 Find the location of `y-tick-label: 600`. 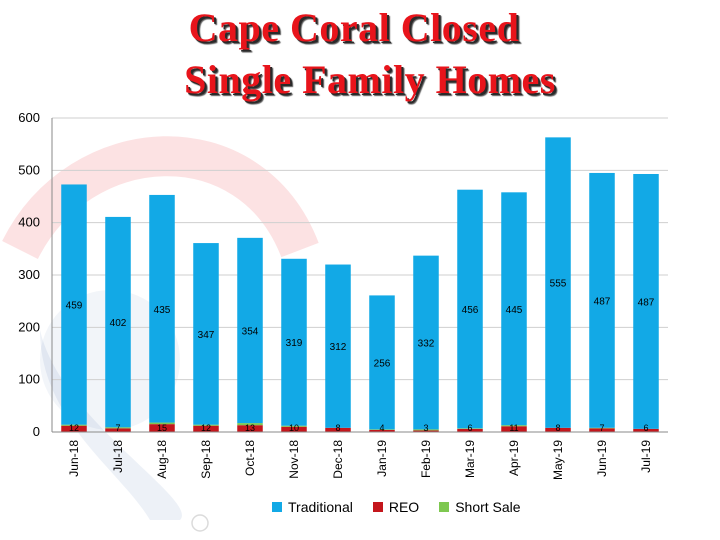

y-tick-label: 600 is located at coordinates (29, 117).